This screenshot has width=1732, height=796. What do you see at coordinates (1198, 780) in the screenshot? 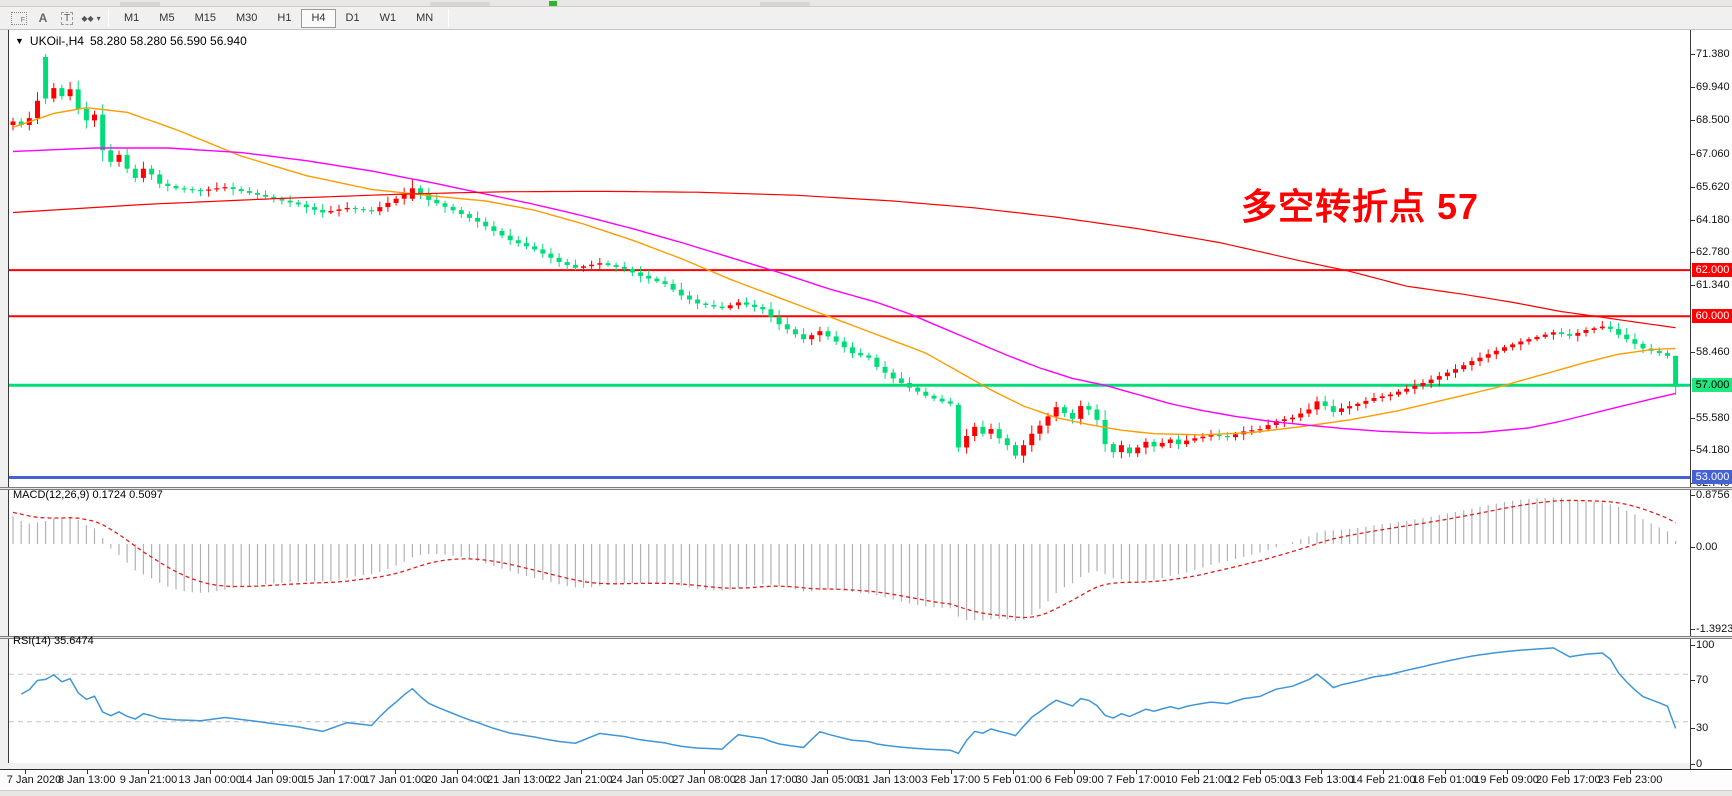
I see `time-label: 10 Feb 21:00` at bounding box center [1198, 780].